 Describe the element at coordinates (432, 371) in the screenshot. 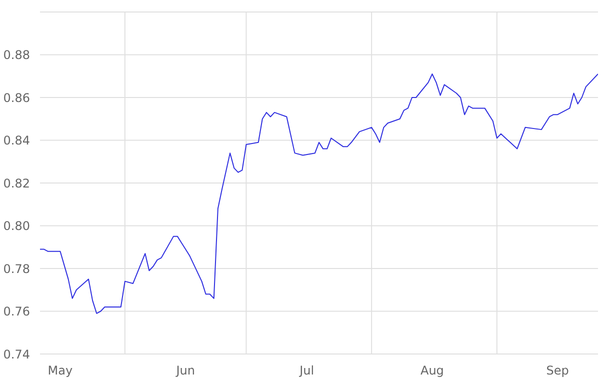

I see `x-tick-label: Aug` at that location.